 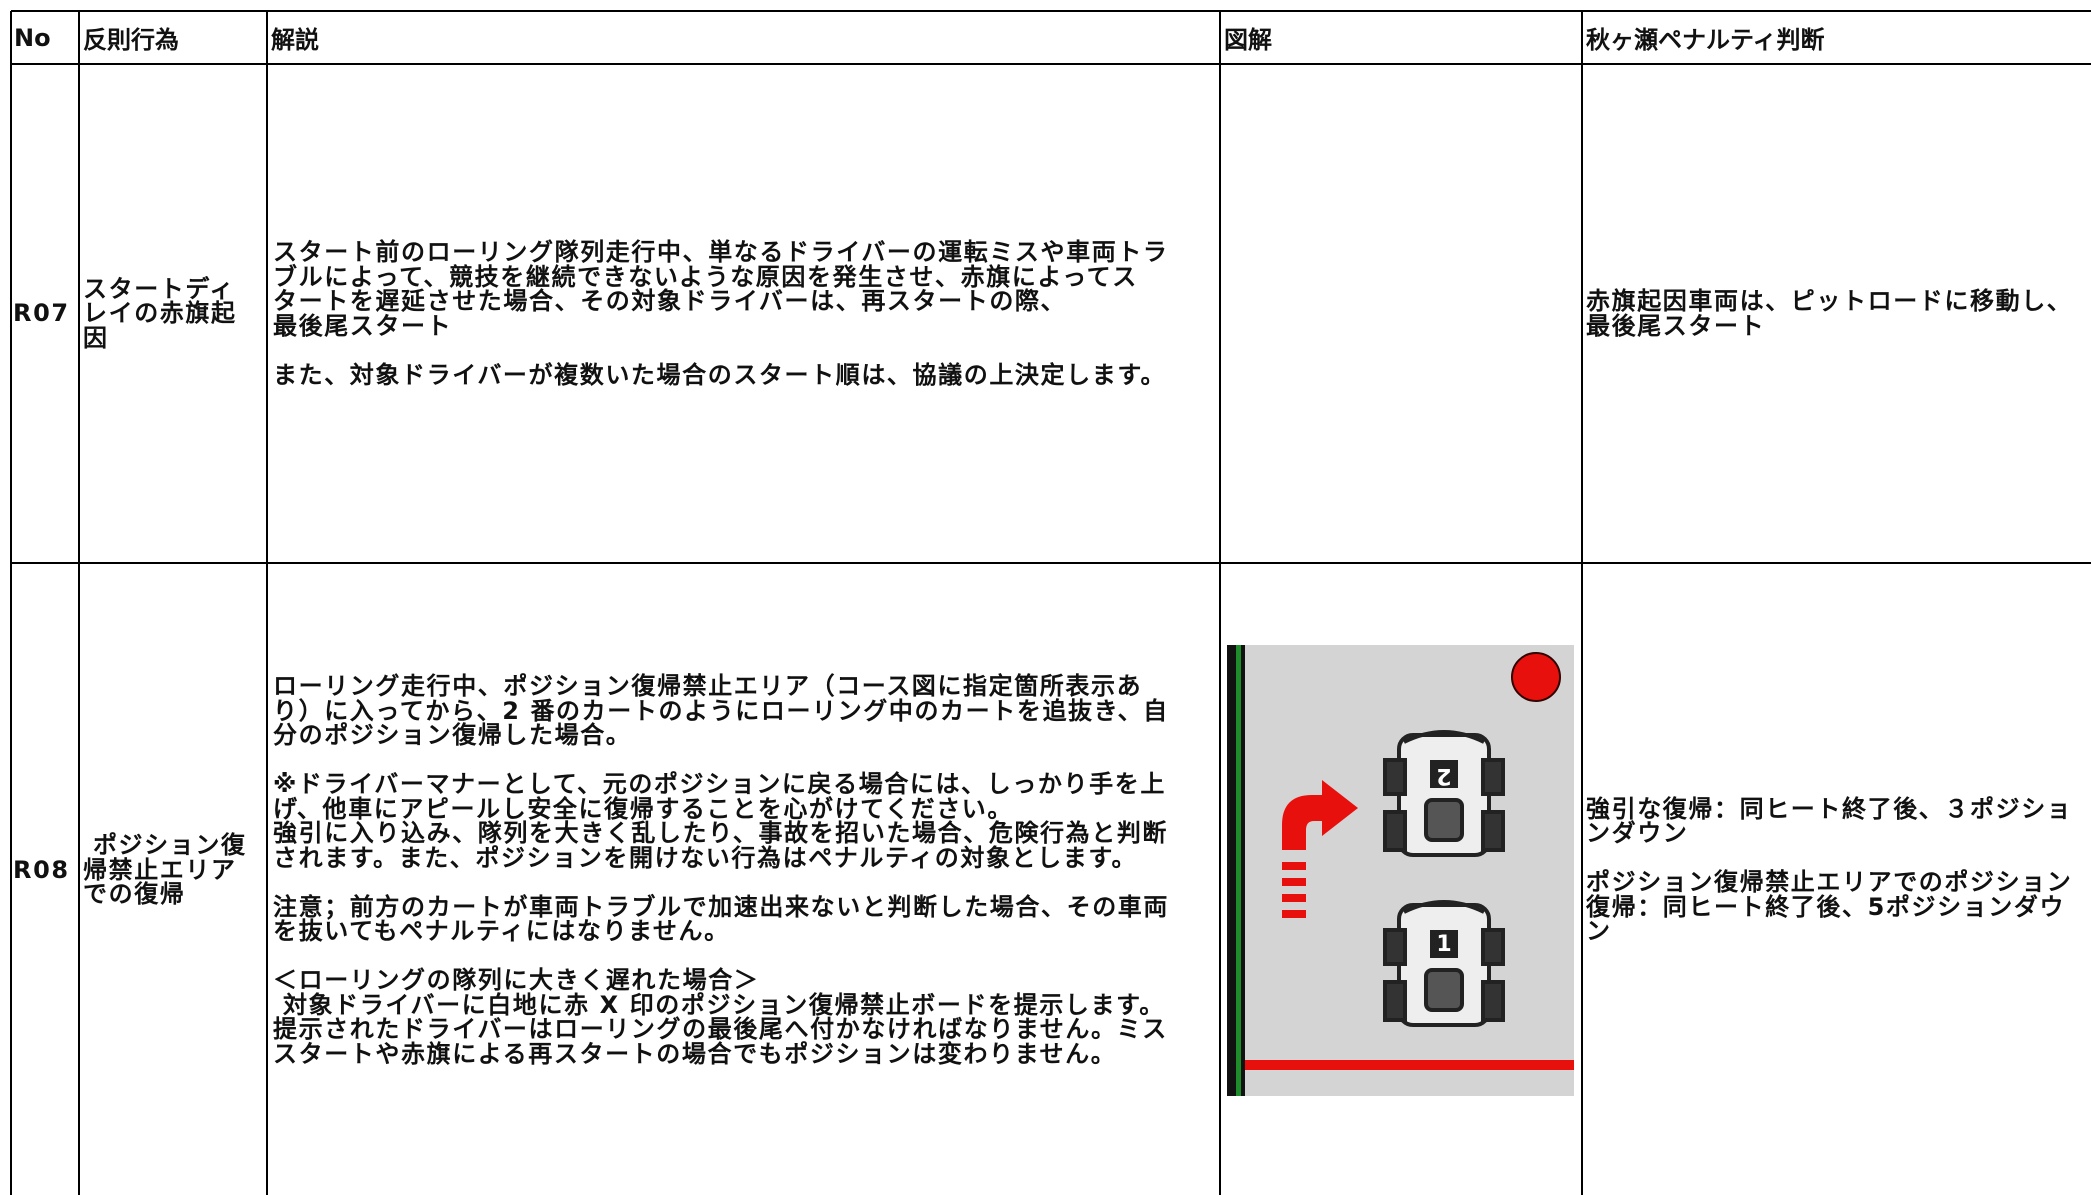 I want to click on text-line: ローリング走行中、ポジション復帰禁止エリア（コース図に指定箇所表示あ, so click(x=708, y=686).